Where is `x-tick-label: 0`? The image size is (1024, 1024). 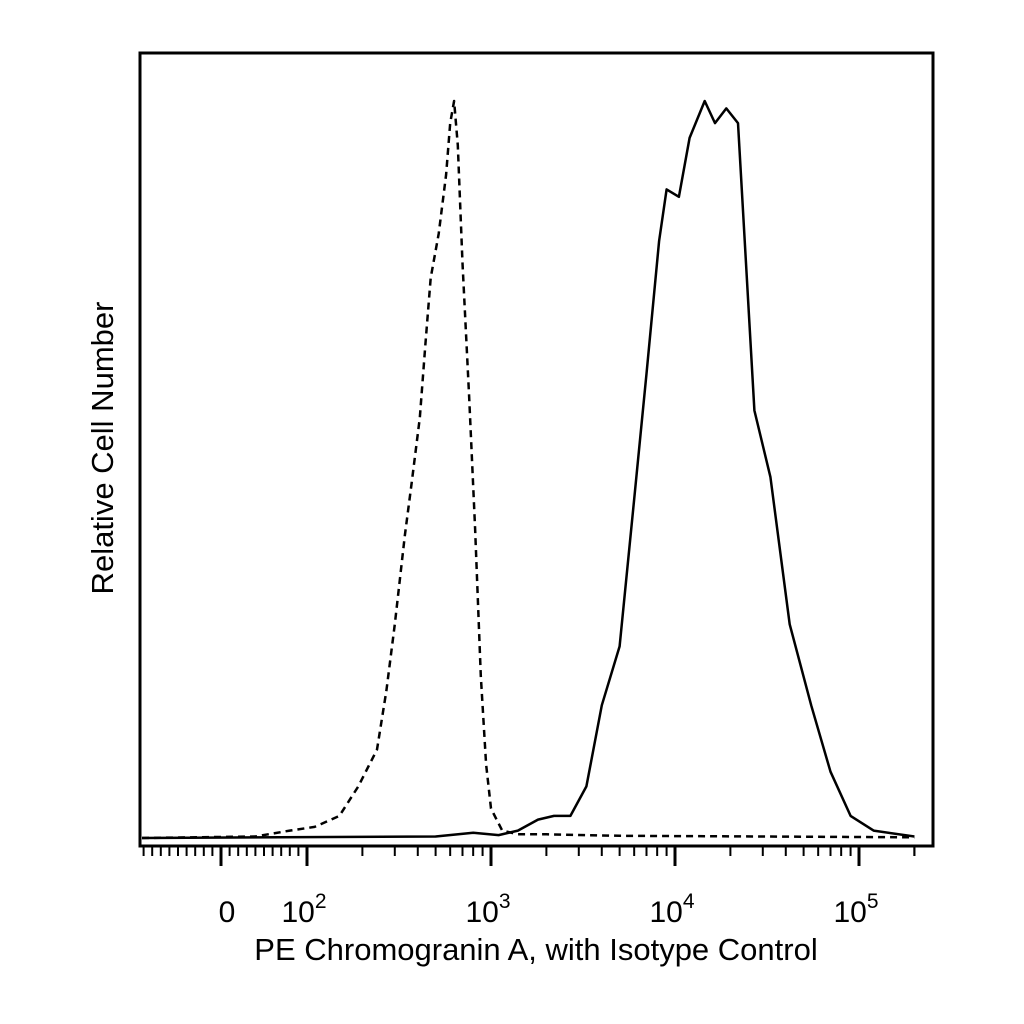
x-tick-label: 0 is located at coordinates (227, 912).